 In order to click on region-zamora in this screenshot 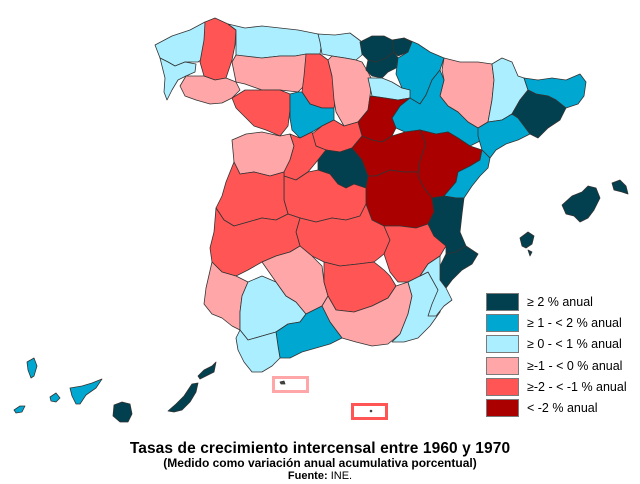, I will do `click(261, 113)`.